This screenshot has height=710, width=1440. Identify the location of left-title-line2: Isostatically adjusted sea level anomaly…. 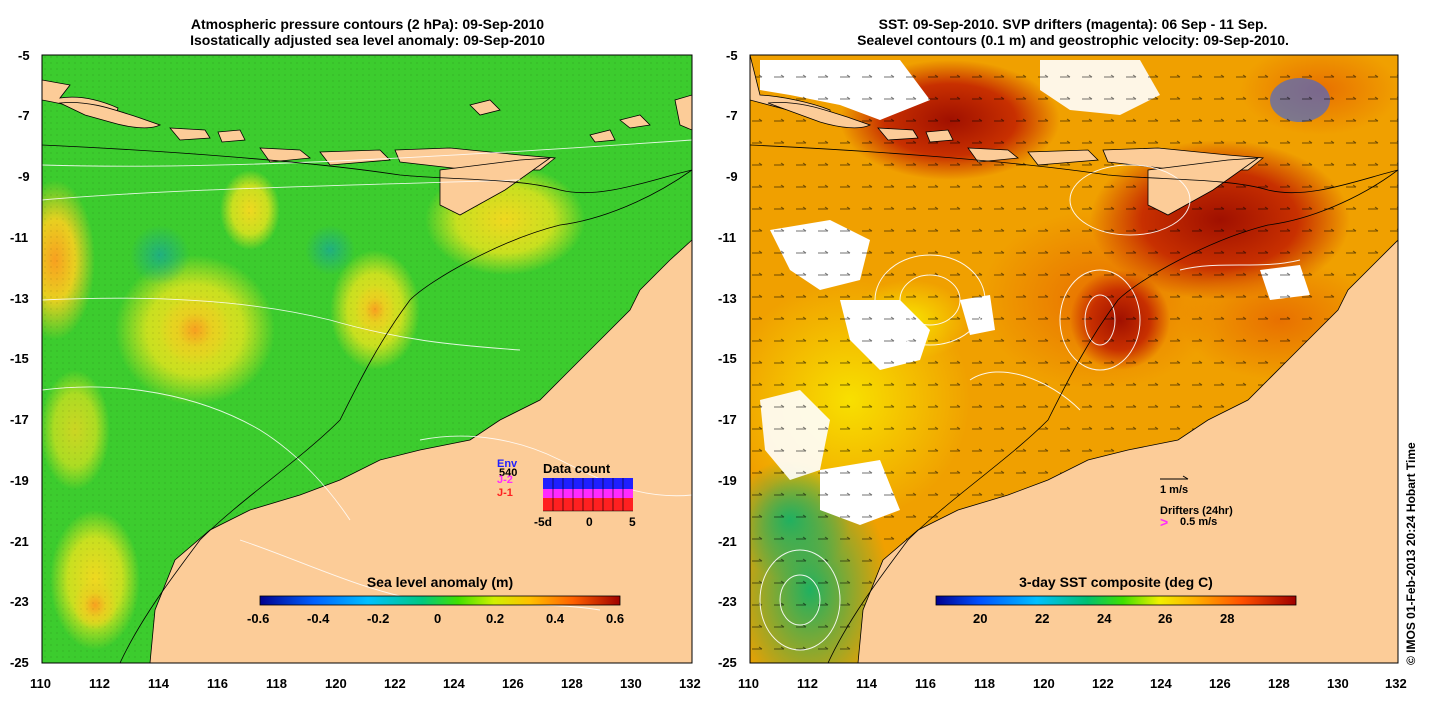
(367, 40).